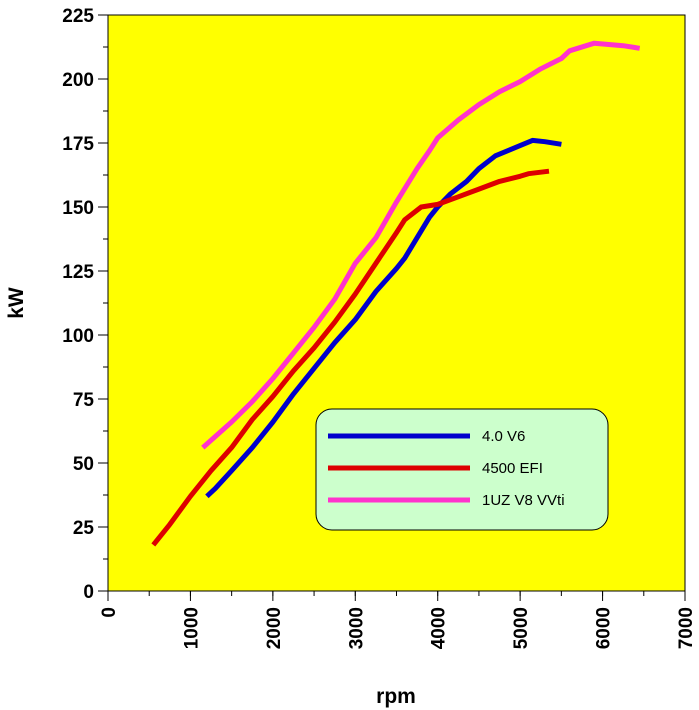 The width and height of the screenshot is (699, 710). What do you see at coordinates (604, 628) in the screenshot?
I see `x-tick-label: 6000` at bounding box center [604, 628].